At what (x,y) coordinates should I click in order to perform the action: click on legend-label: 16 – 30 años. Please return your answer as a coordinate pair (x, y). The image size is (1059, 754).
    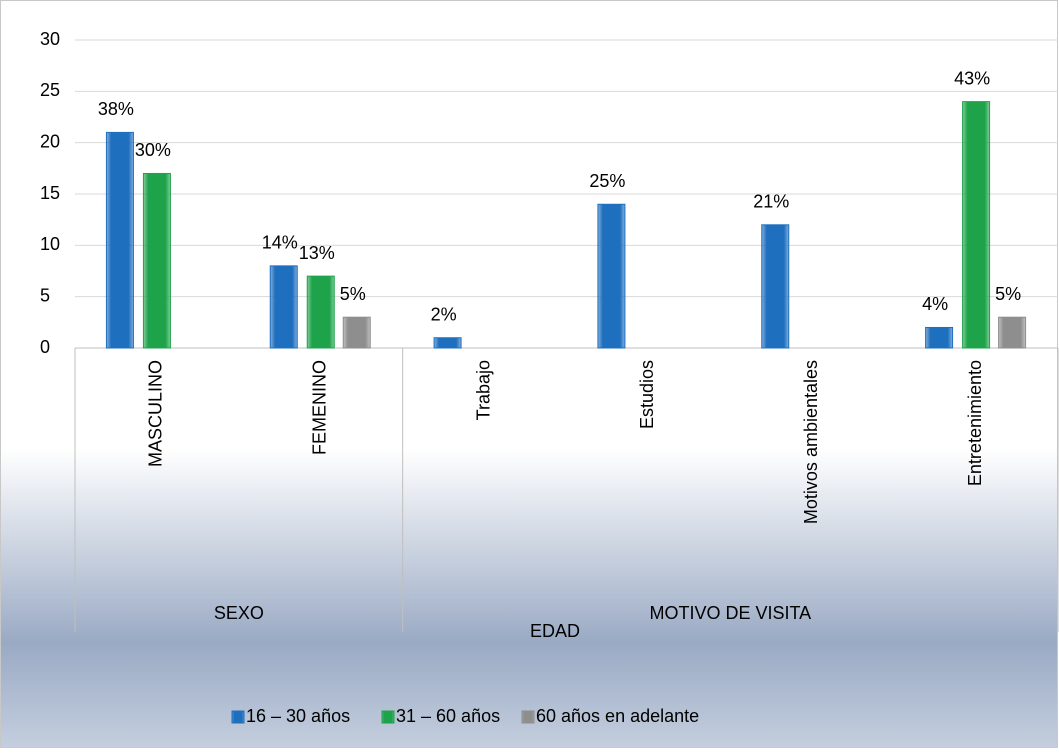
    Looking at the image, I should click on (298, 716).